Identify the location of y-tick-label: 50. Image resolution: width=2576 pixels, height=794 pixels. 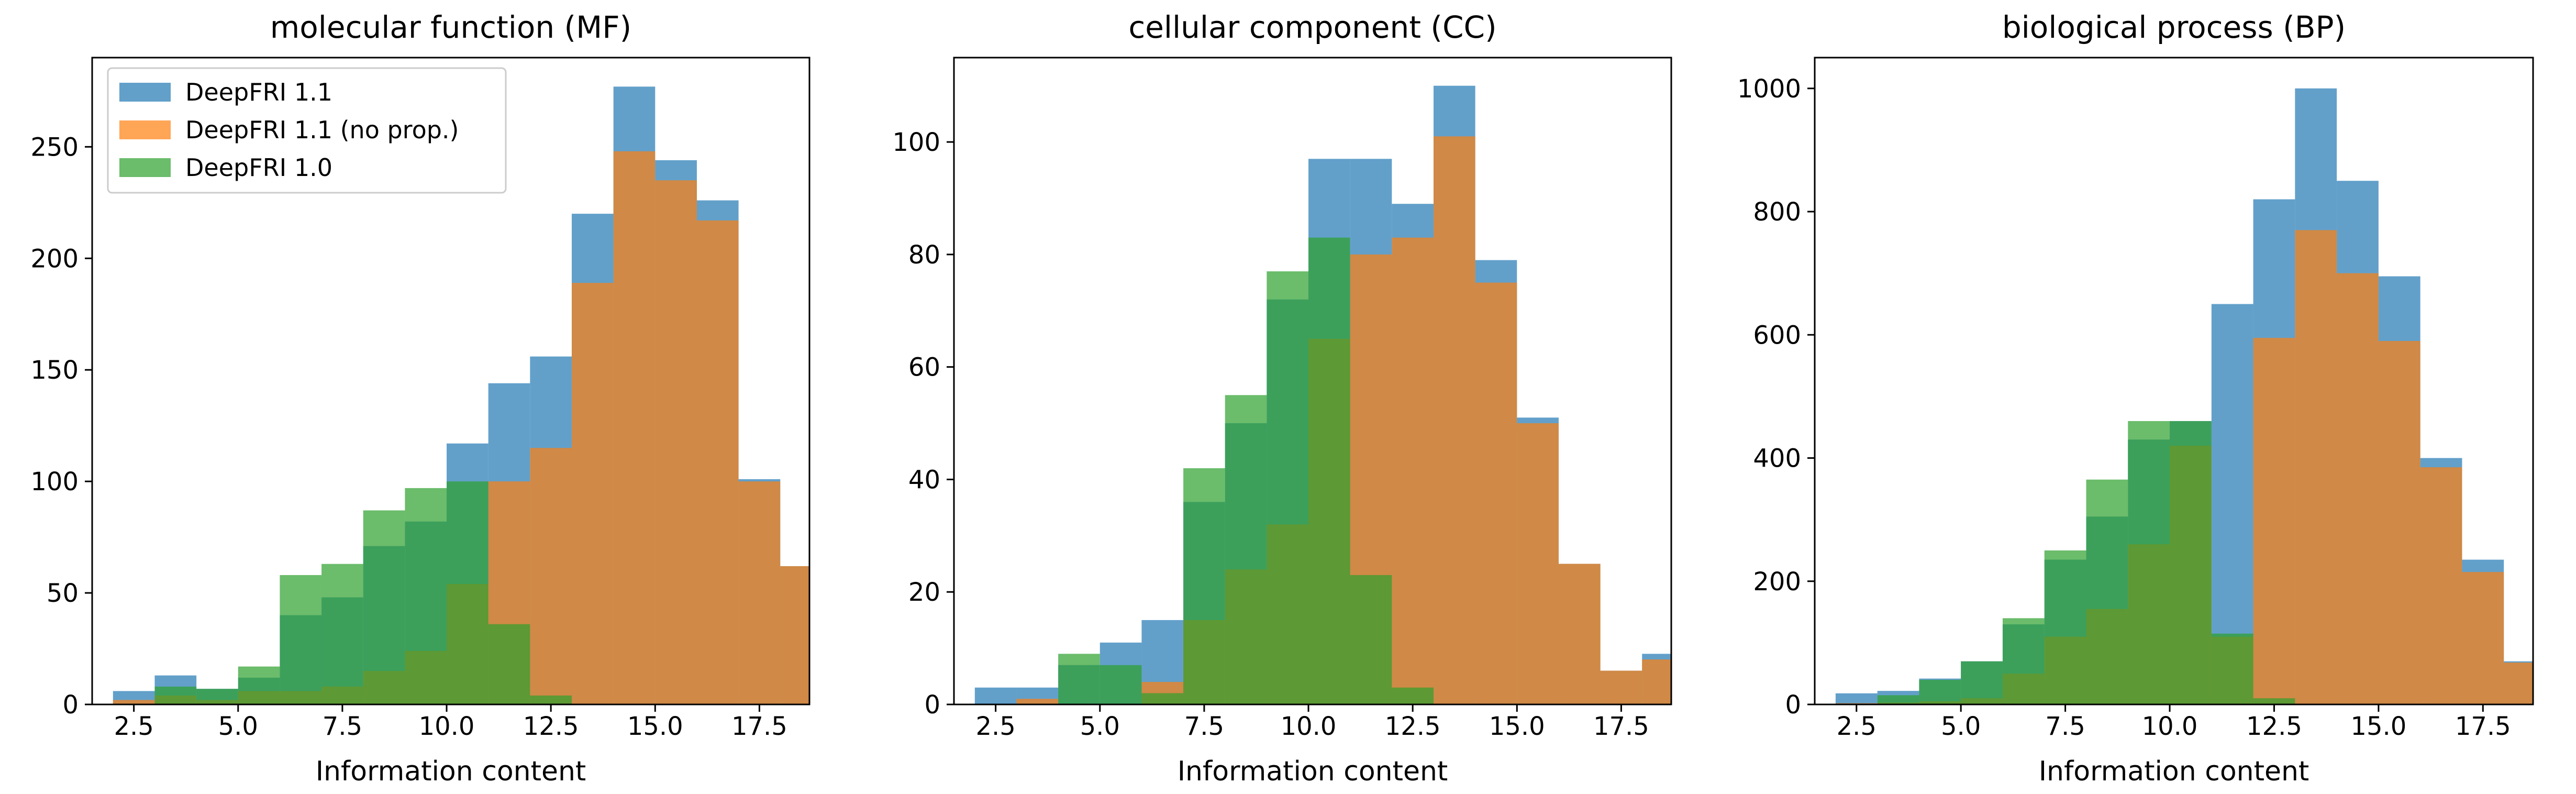
(63, 593).